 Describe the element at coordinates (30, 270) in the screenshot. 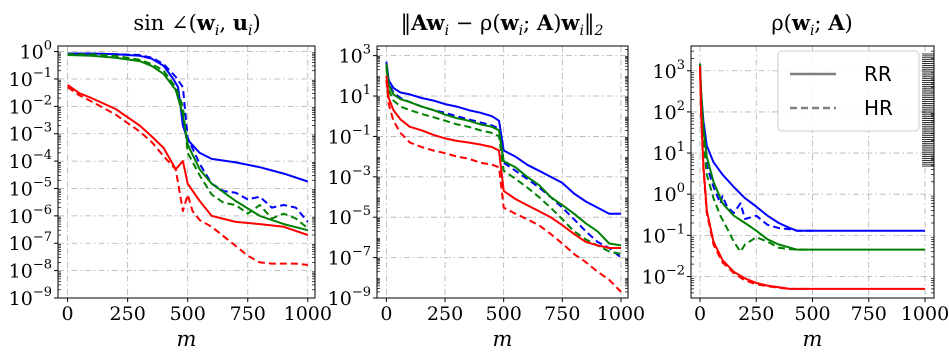

I see `y-tick-label: 10⁻⁸` at that location.